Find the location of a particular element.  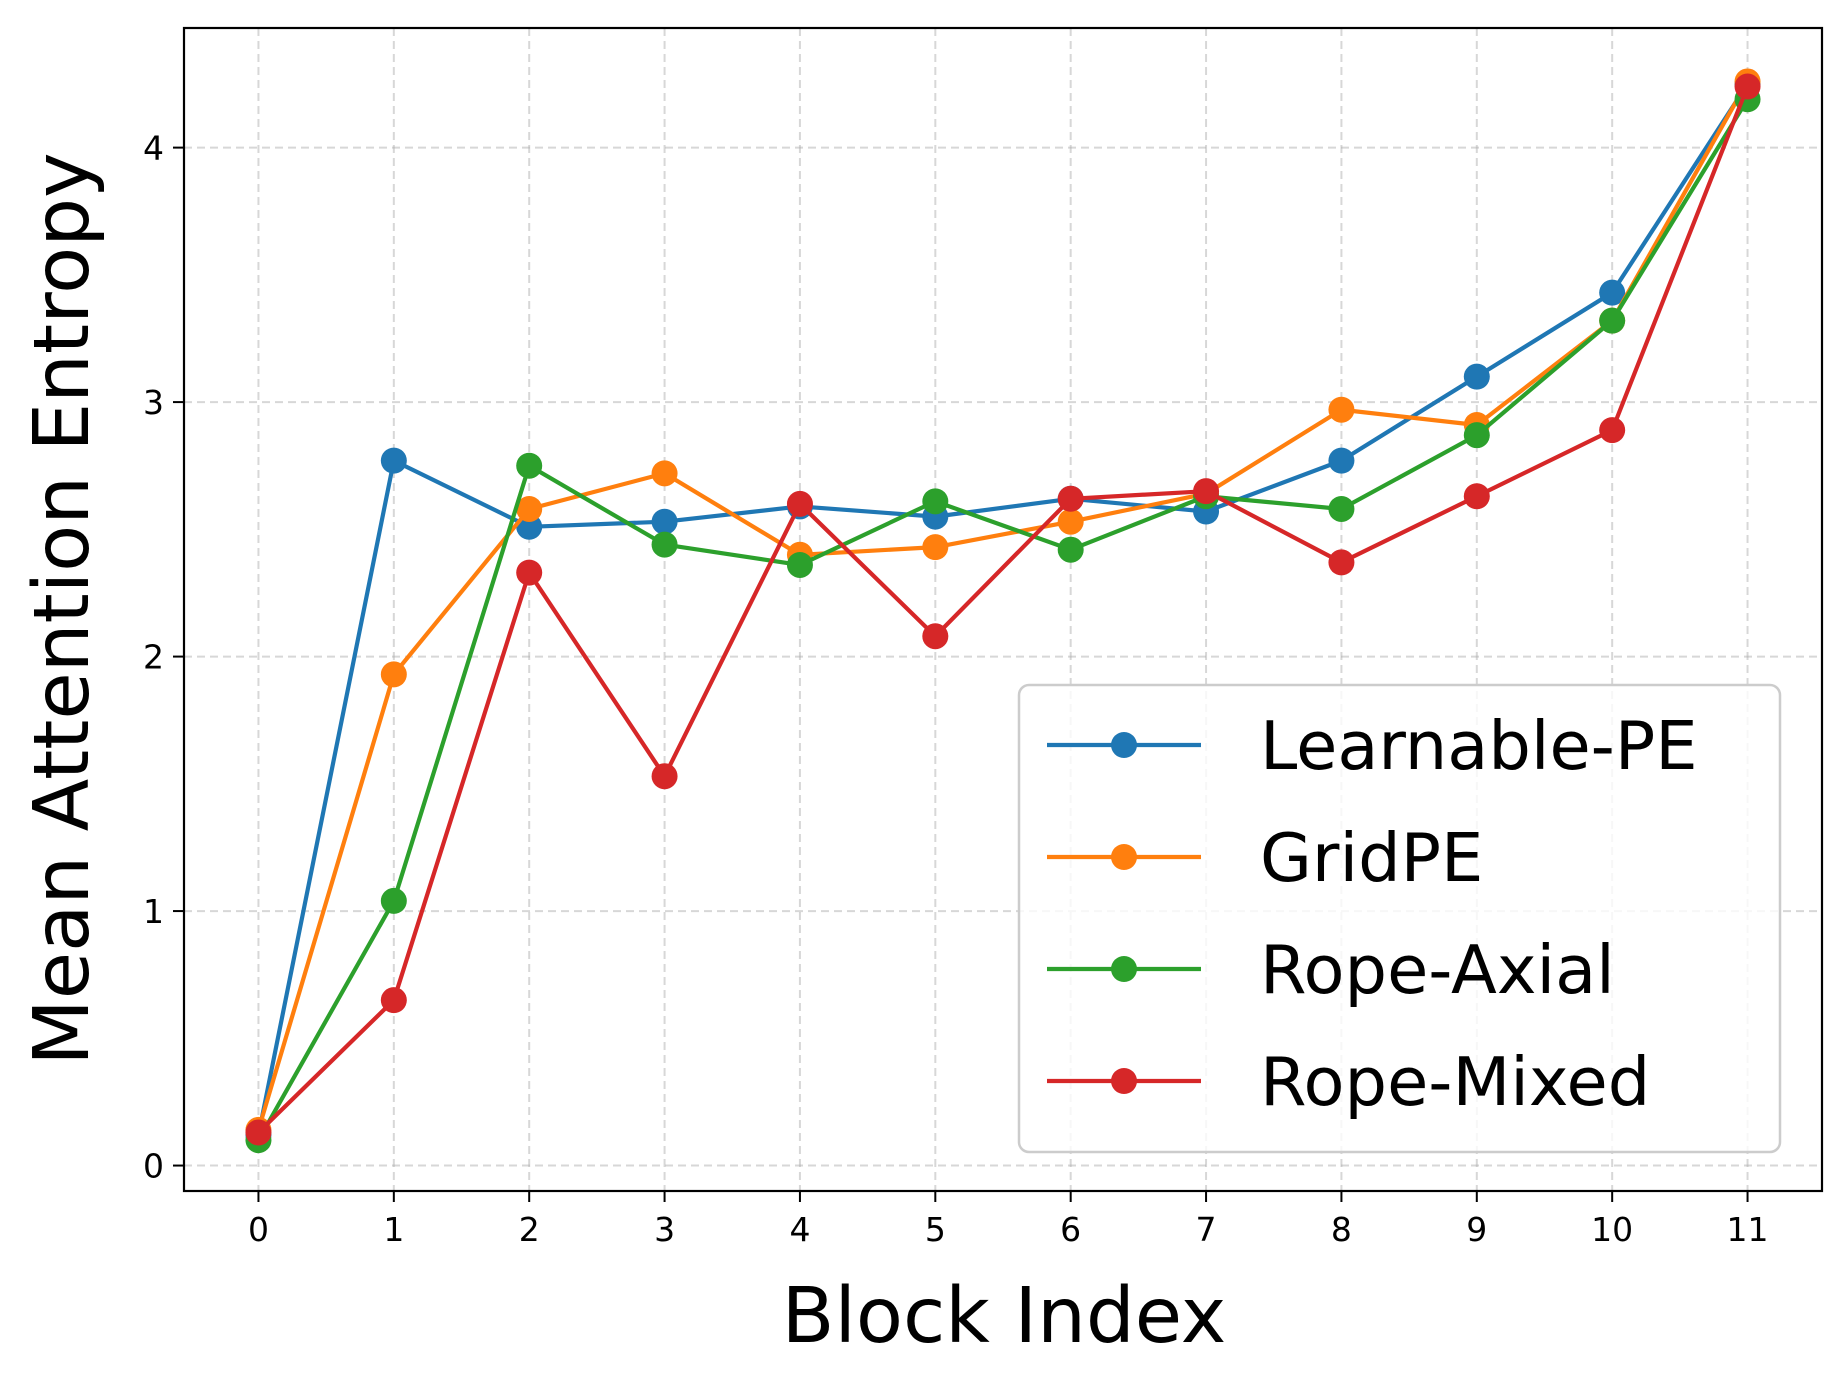

y-tick-label: 4 is located at coordinates (153, 148).